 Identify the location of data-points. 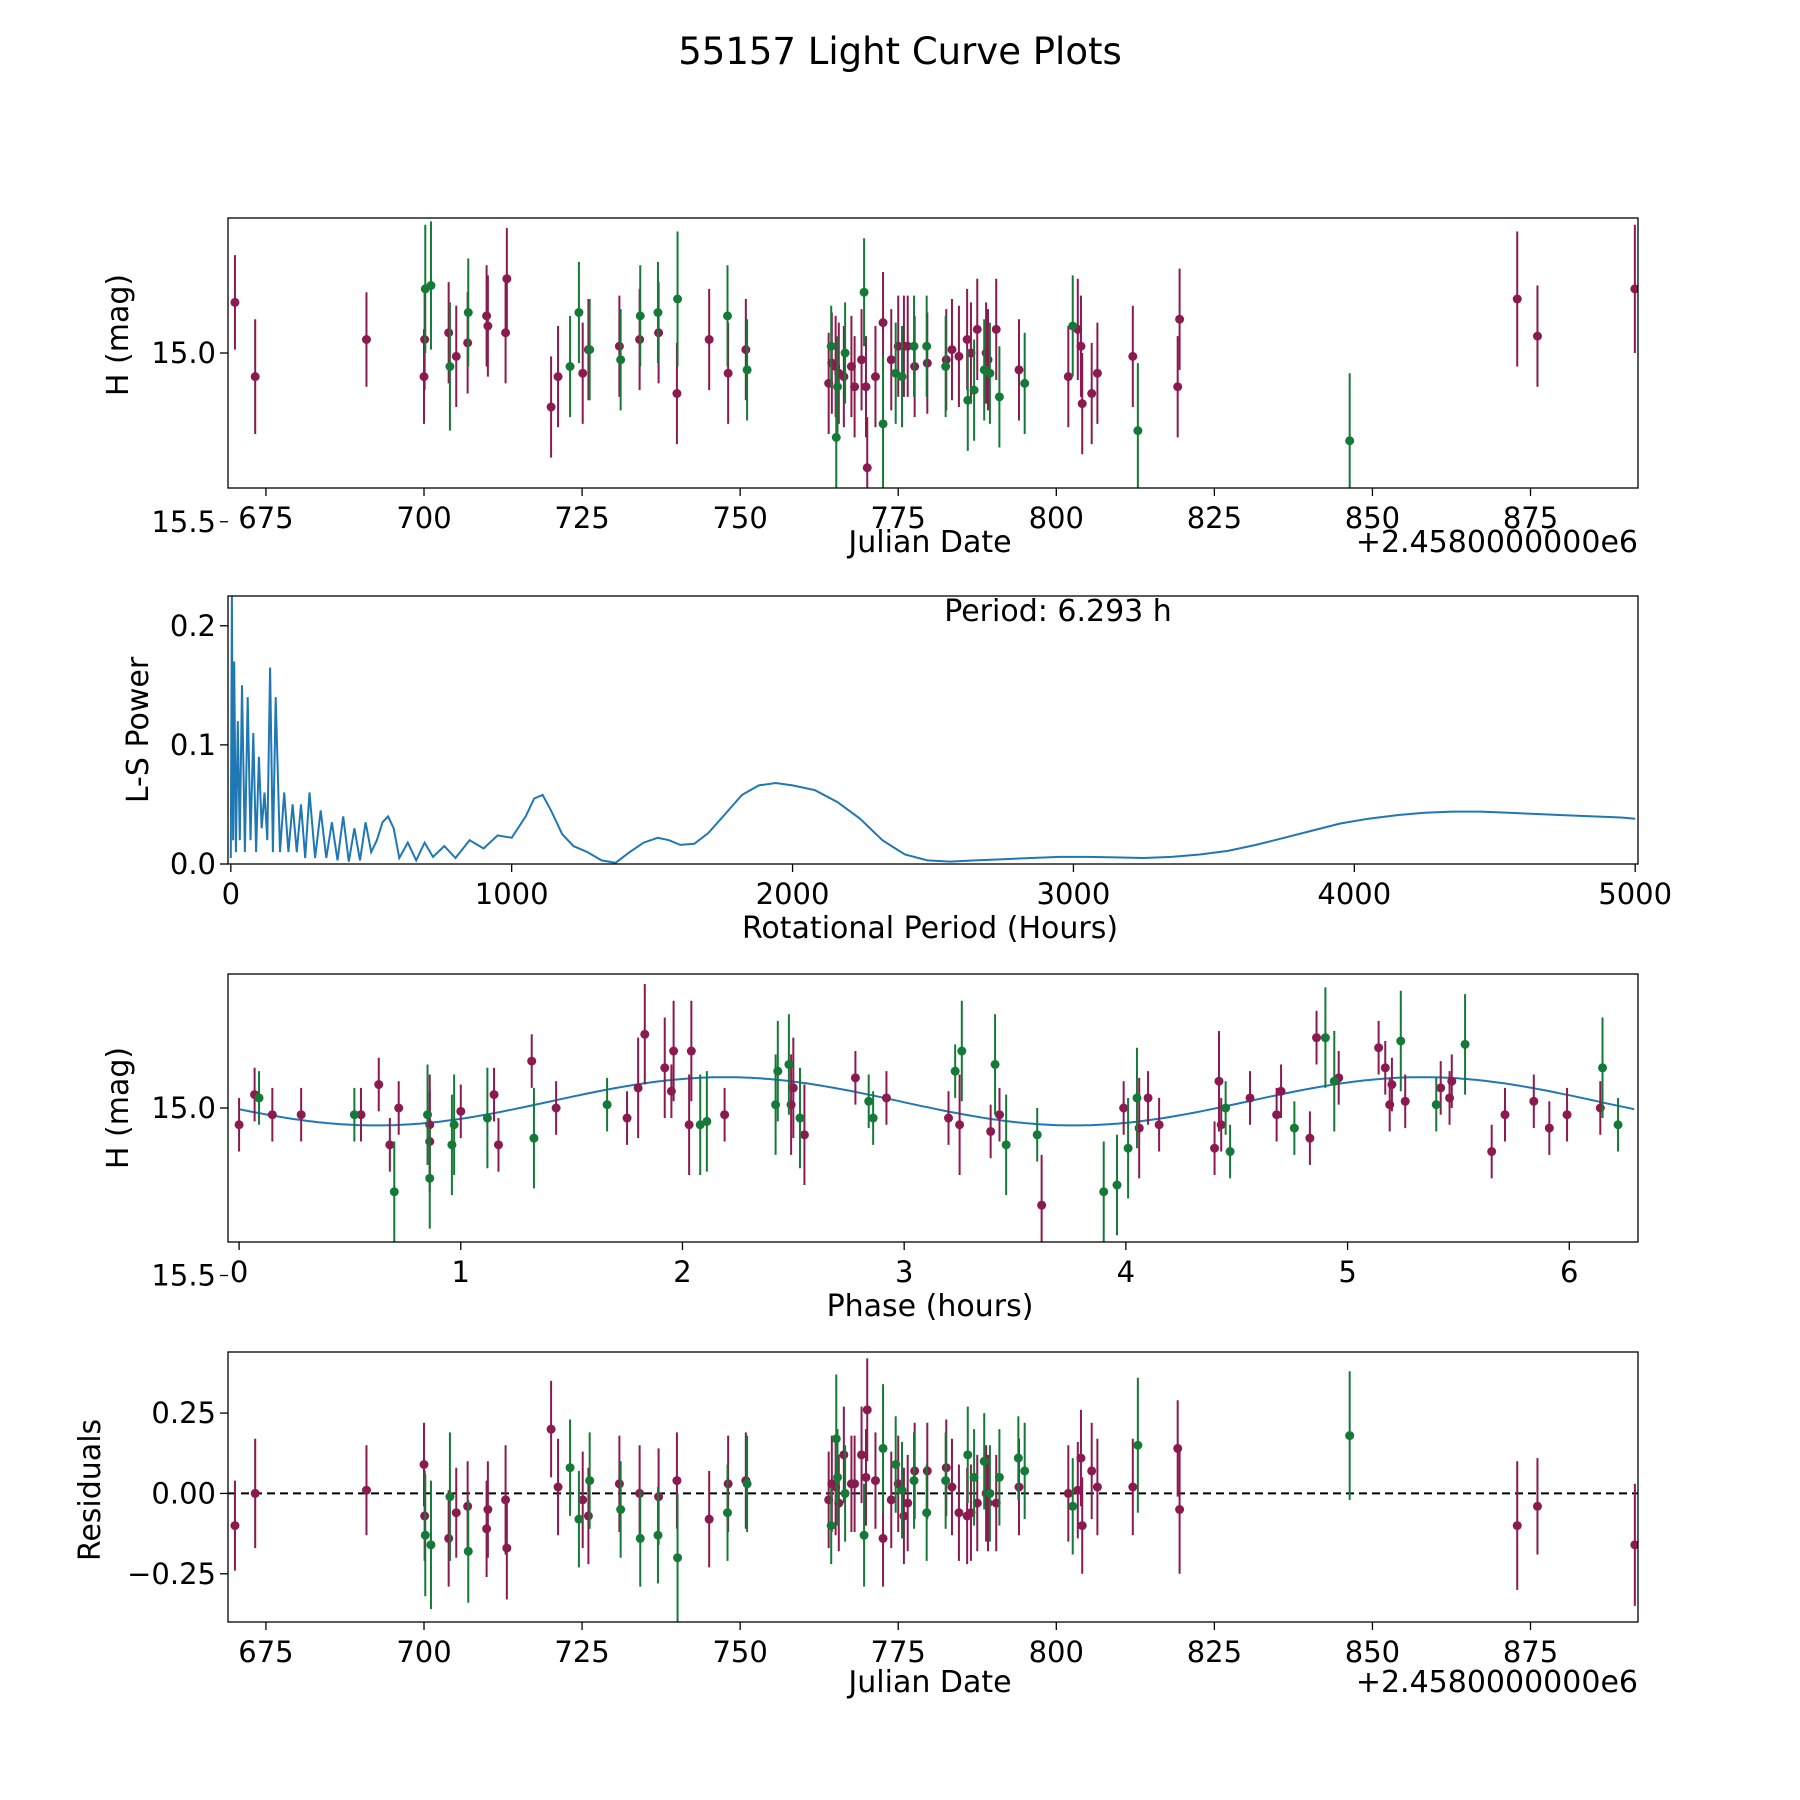
(934, 354).